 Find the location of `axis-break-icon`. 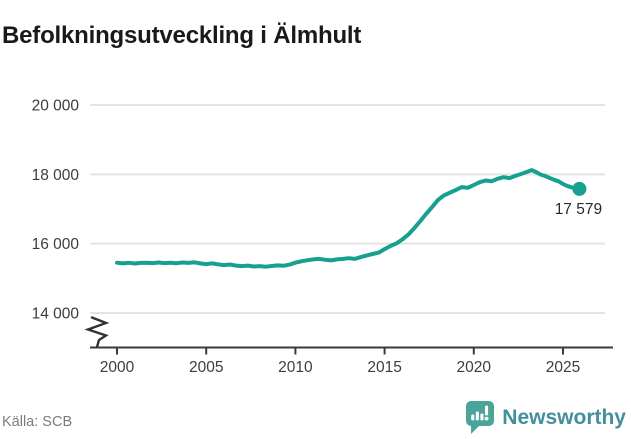

axis-break-icon is located at coordinates (97, 332).